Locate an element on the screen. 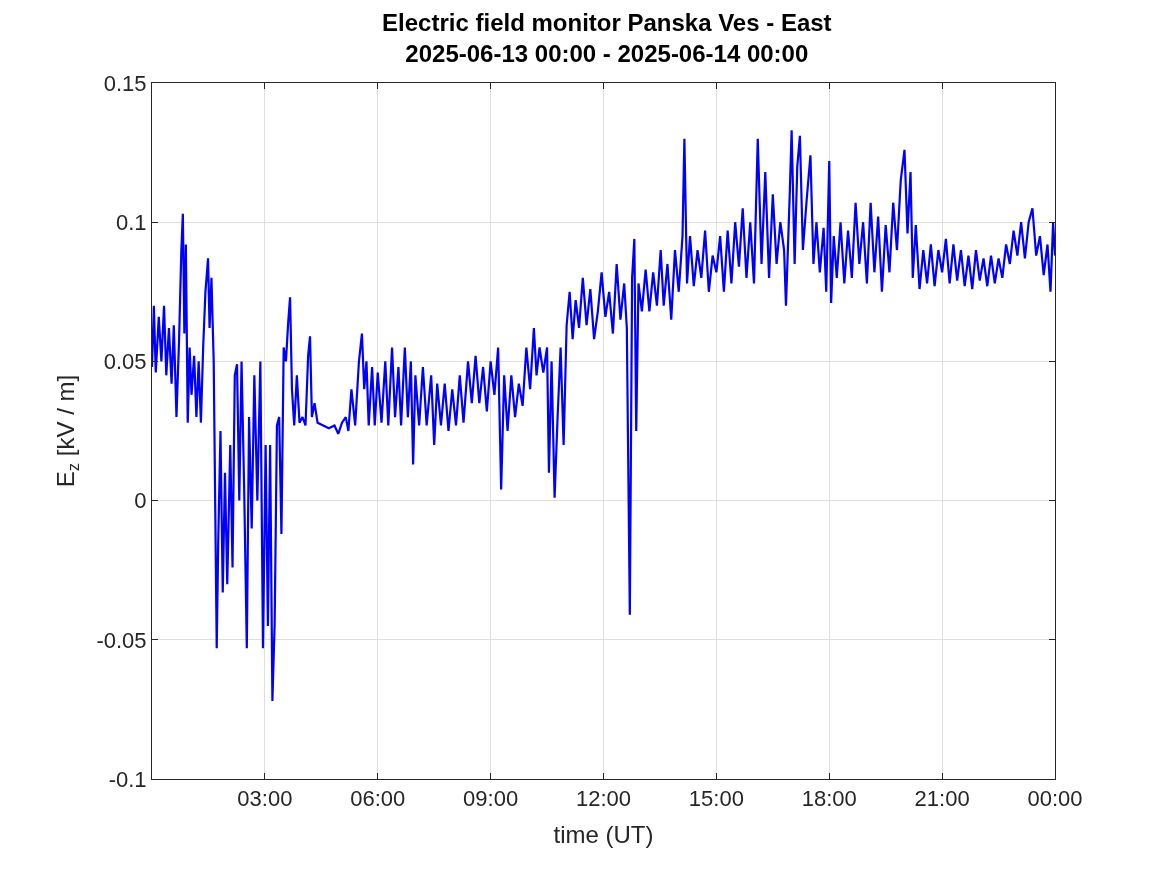 This screenshot has height=875, width=1167. x-tick-label: 21:00 is located at coordinates (942, 799).